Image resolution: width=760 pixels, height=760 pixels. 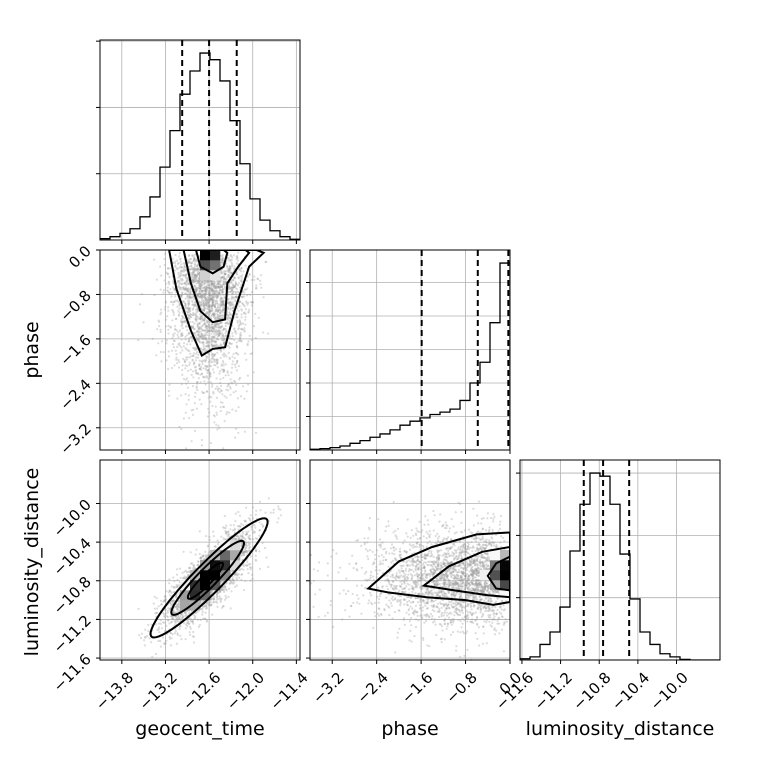 I want to click on panel-content, so click(x=200, y=560).